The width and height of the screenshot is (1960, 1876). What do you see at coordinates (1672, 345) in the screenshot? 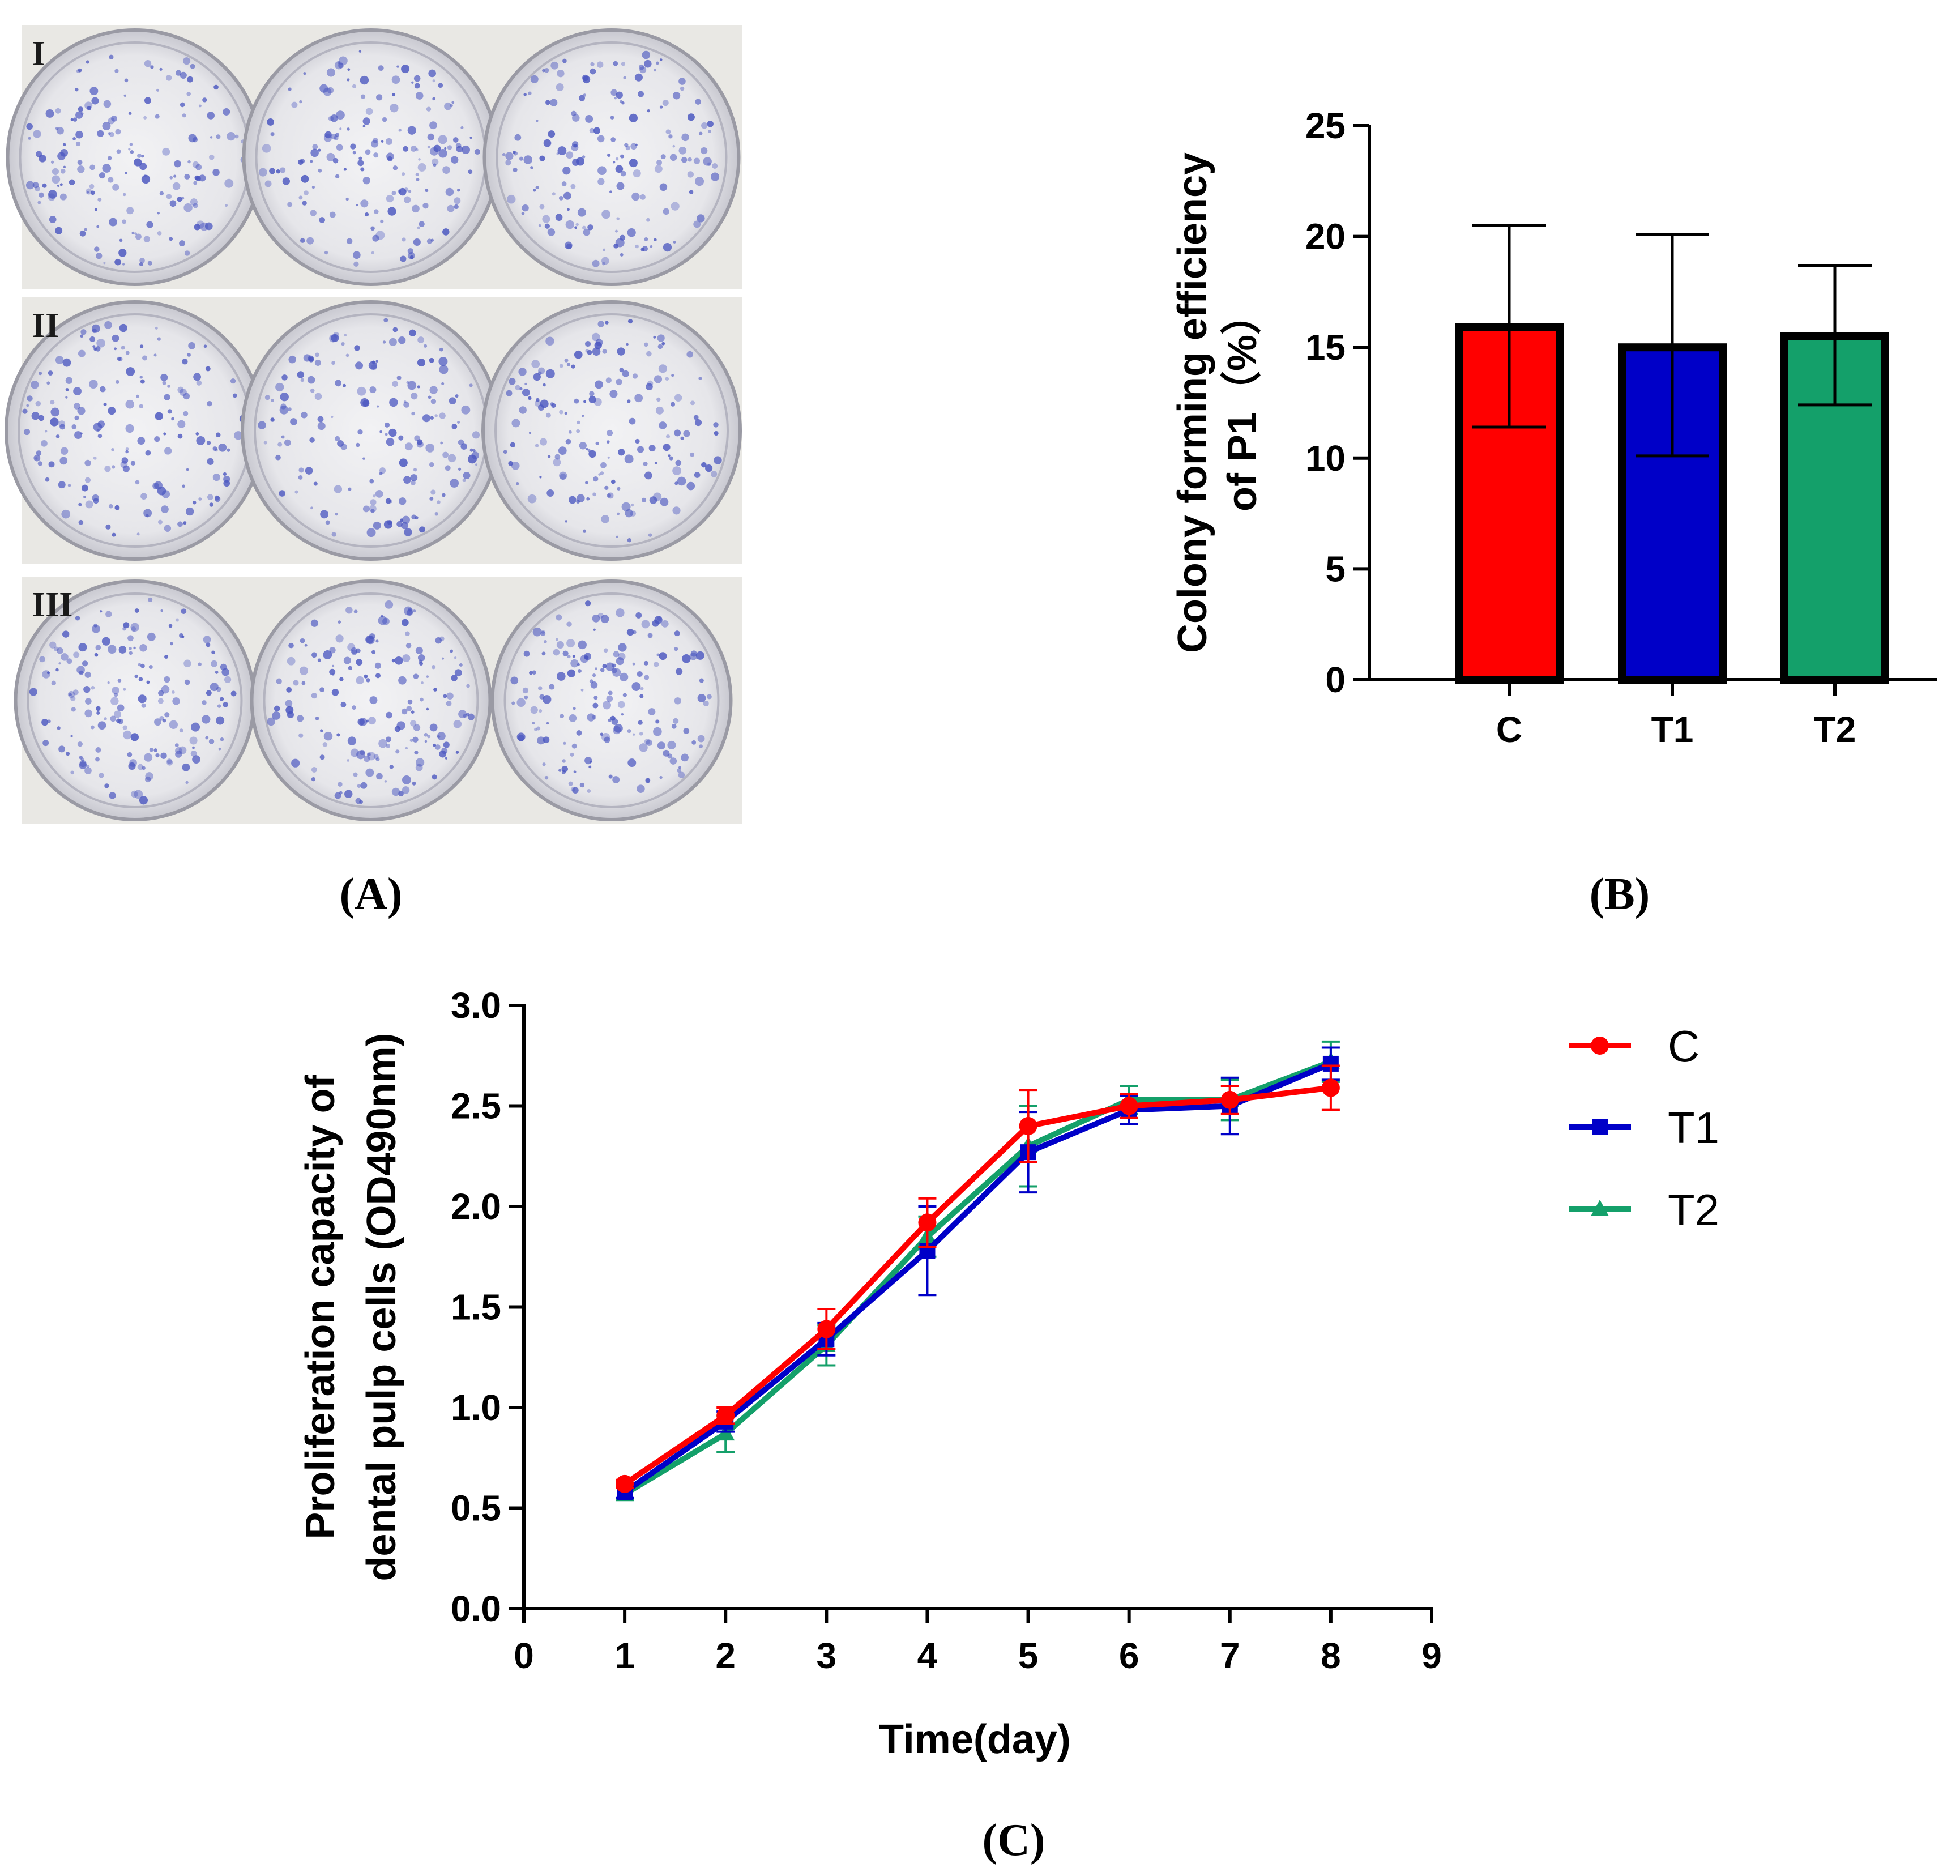
I see `error-bar-T1` at bounding box center [1672, 345].